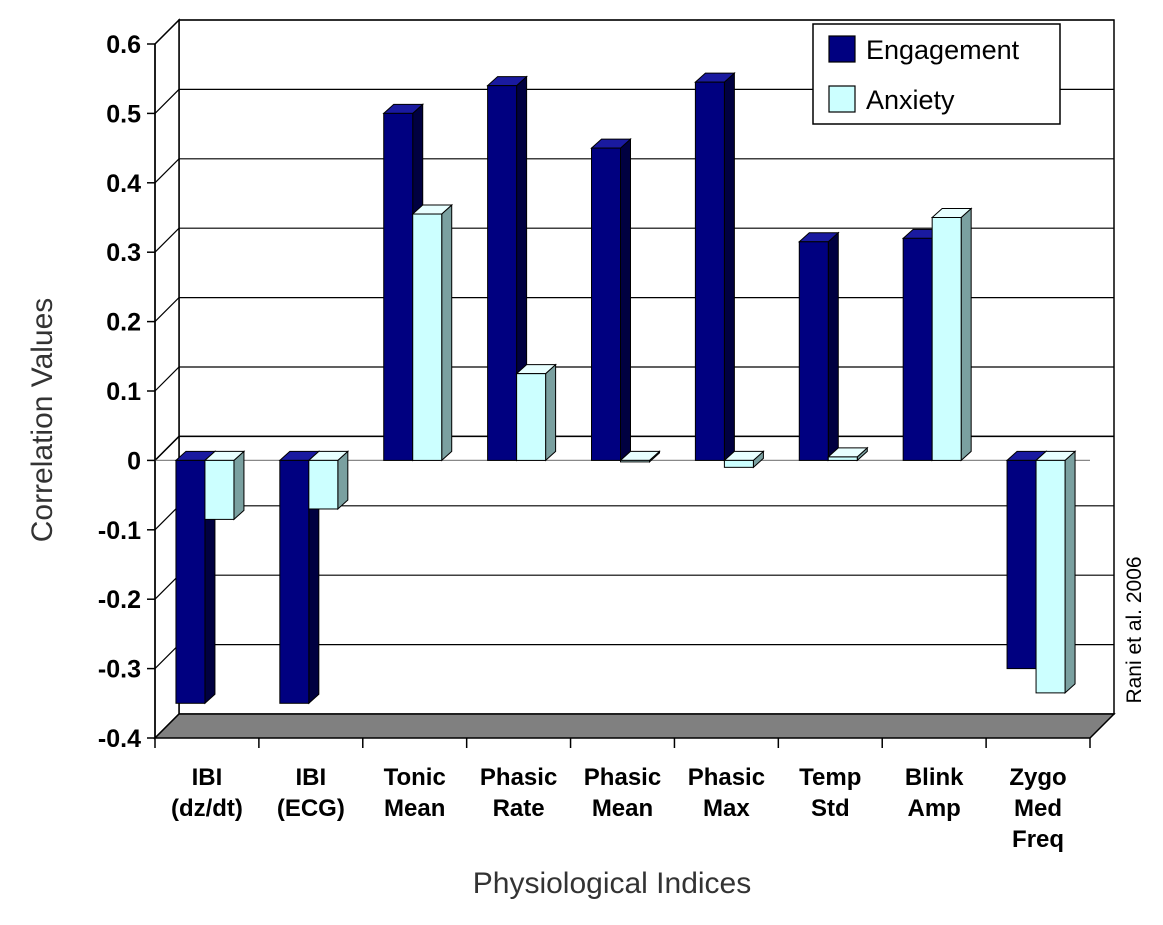 The image size is (1163, 925). I want to click on y-tick-label: 0.3, so click(123, 253).